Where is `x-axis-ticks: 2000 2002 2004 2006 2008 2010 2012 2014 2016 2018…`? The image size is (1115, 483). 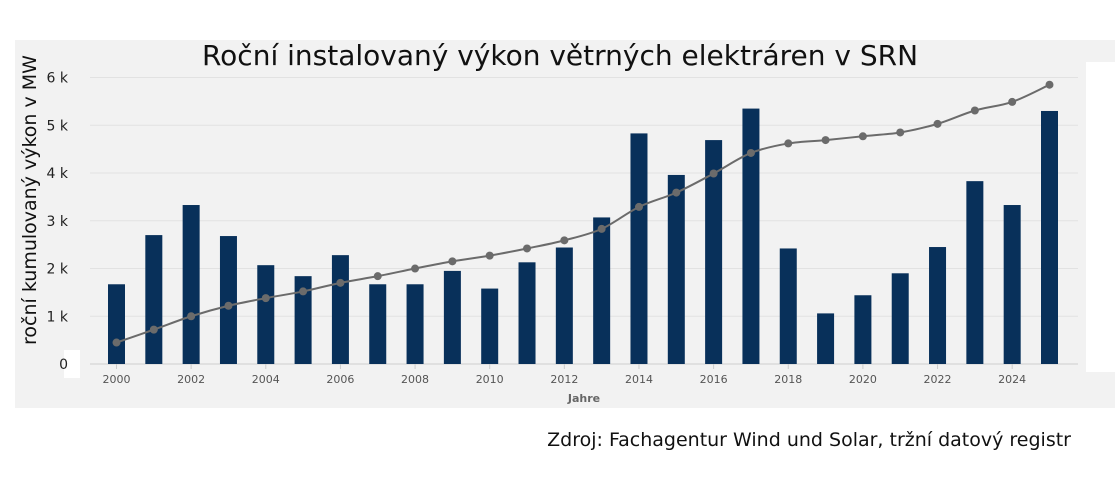
x-axis-ticks: 2000 2002 2004 2006 2008 2010 2012 2014 2016 2018… is located at coordinates (564, 375).